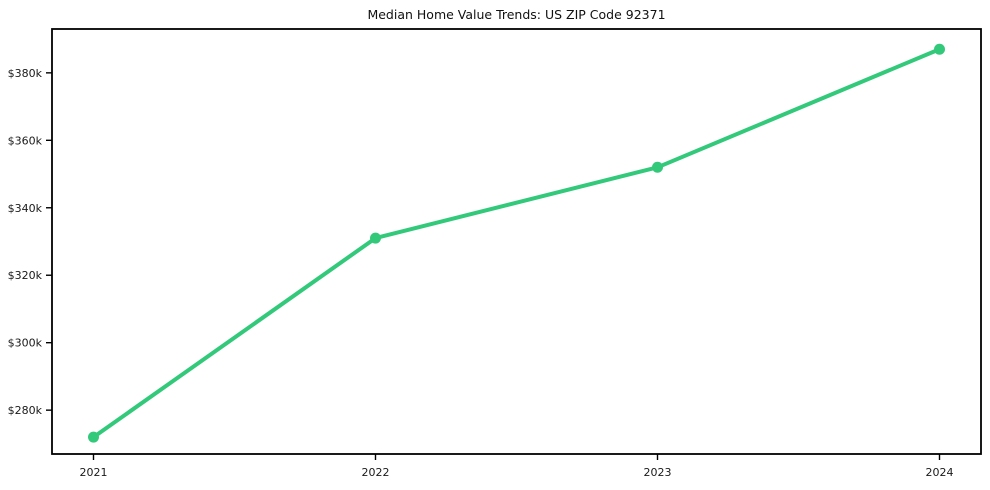 This screenshot has height=490, width=990. I want to click on y-axis-tick-label: $380k, so click(25, 73).